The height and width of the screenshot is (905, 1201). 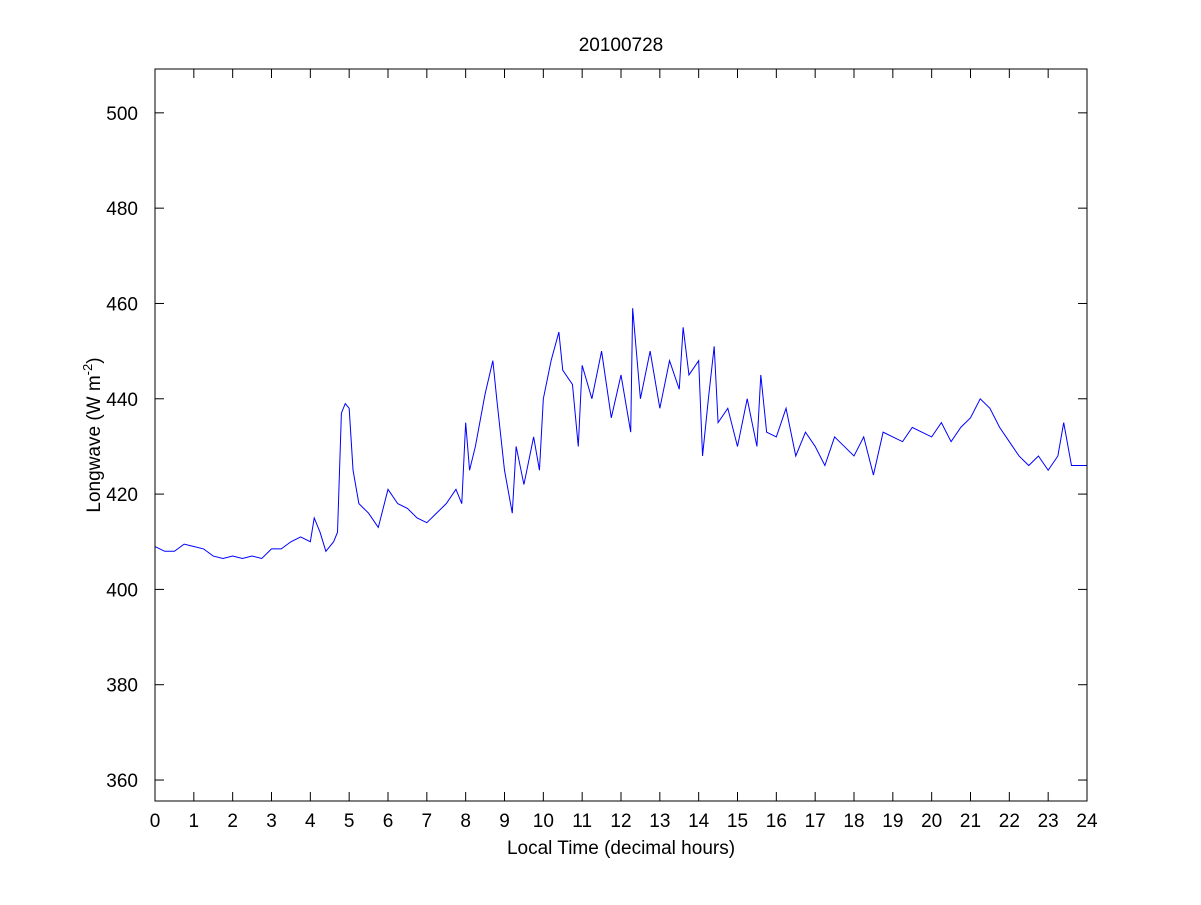 I want to click on x-tick-label: 18, so click(x=853, y=821).